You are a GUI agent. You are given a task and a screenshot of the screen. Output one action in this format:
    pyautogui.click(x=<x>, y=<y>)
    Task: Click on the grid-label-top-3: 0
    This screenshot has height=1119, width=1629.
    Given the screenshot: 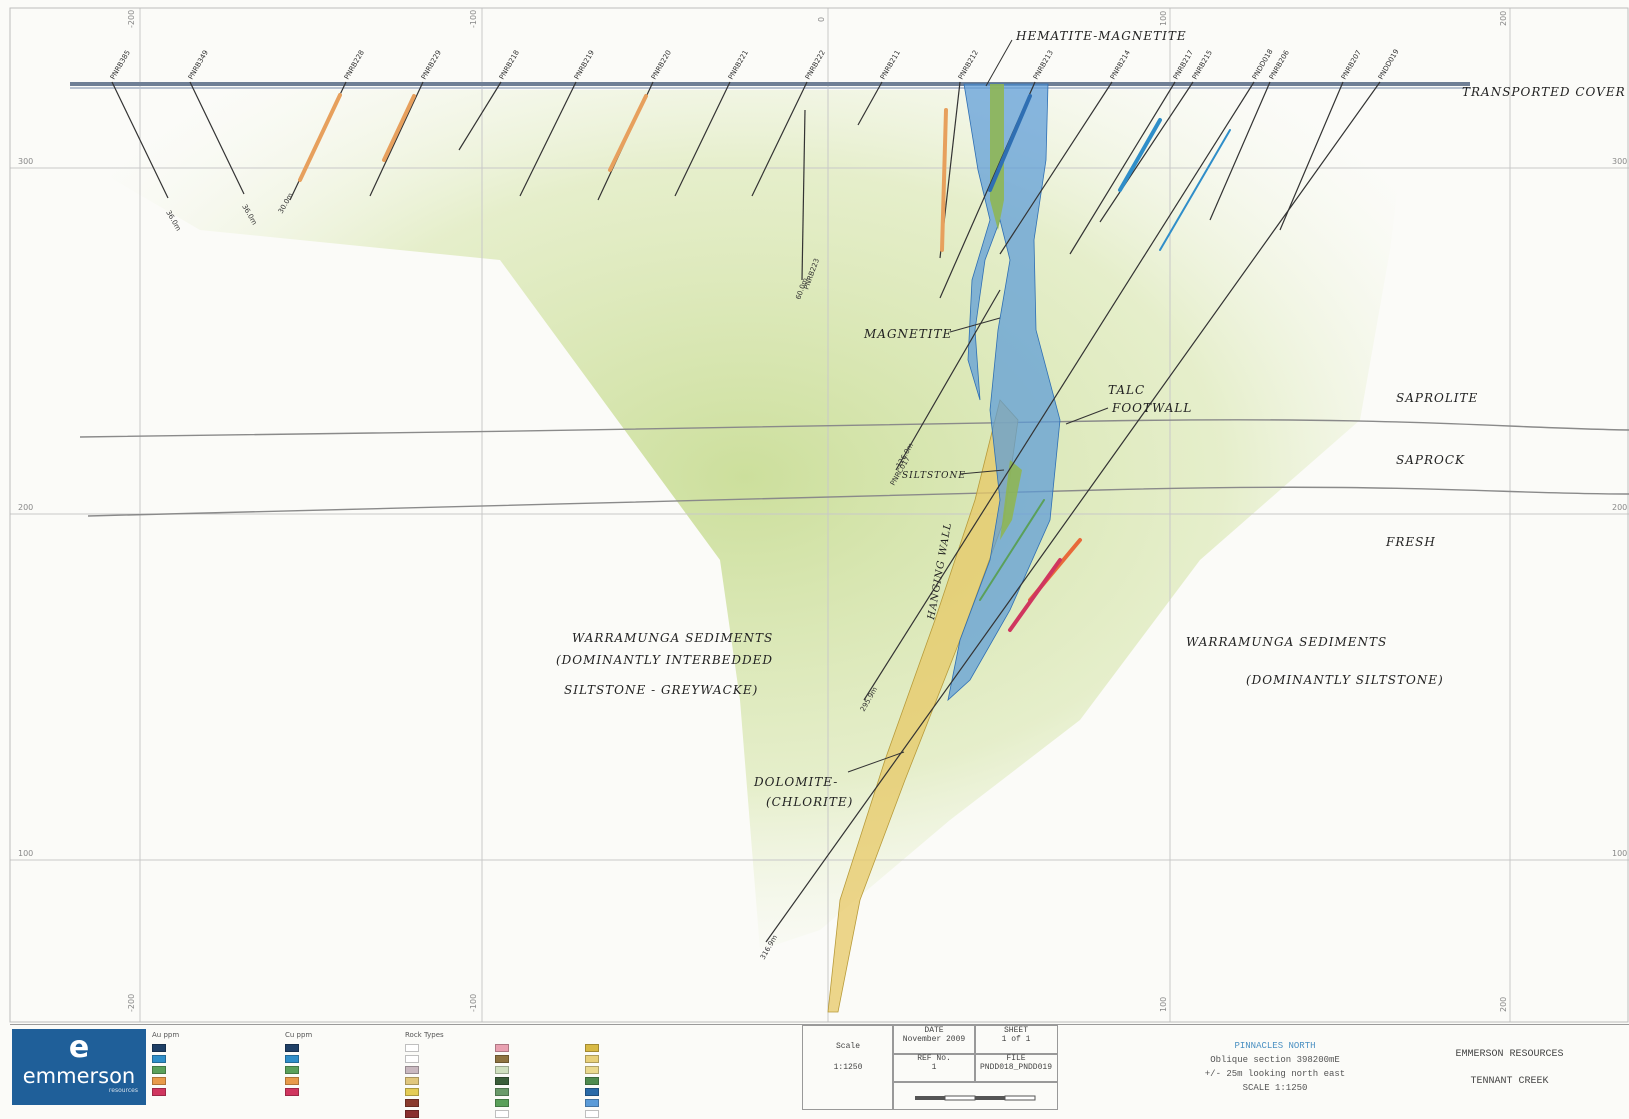 What is the action you would take?
    pyautogui.click(x=821, y=19)
    